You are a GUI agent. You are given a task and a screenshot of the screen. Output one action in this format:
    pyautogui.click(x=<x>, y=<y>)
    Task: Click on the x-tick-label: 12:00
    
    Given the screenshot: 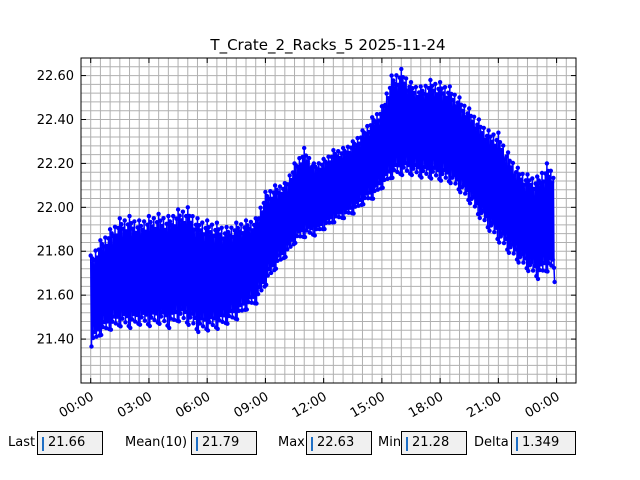 What is the action you would take?
    pyautogui.click(x=310, y=405)
    